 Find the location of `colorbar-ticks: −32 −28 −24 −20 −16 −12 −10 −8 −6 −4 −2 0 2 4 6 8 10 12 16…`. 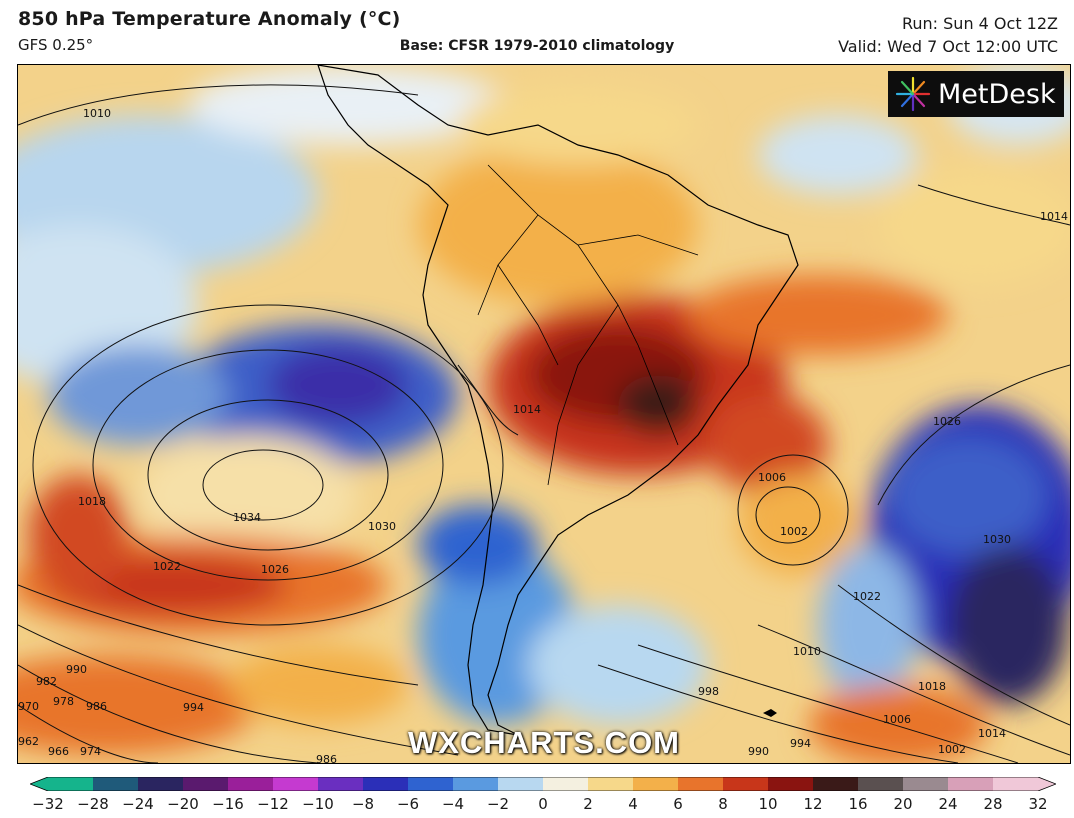

colorbar-ticks: −32 −28 −24 −20 −16 −12 −10 −8 −6 −4 −2 0 2 4 6 8 10 12 16… is located at coordinates (537, 806).